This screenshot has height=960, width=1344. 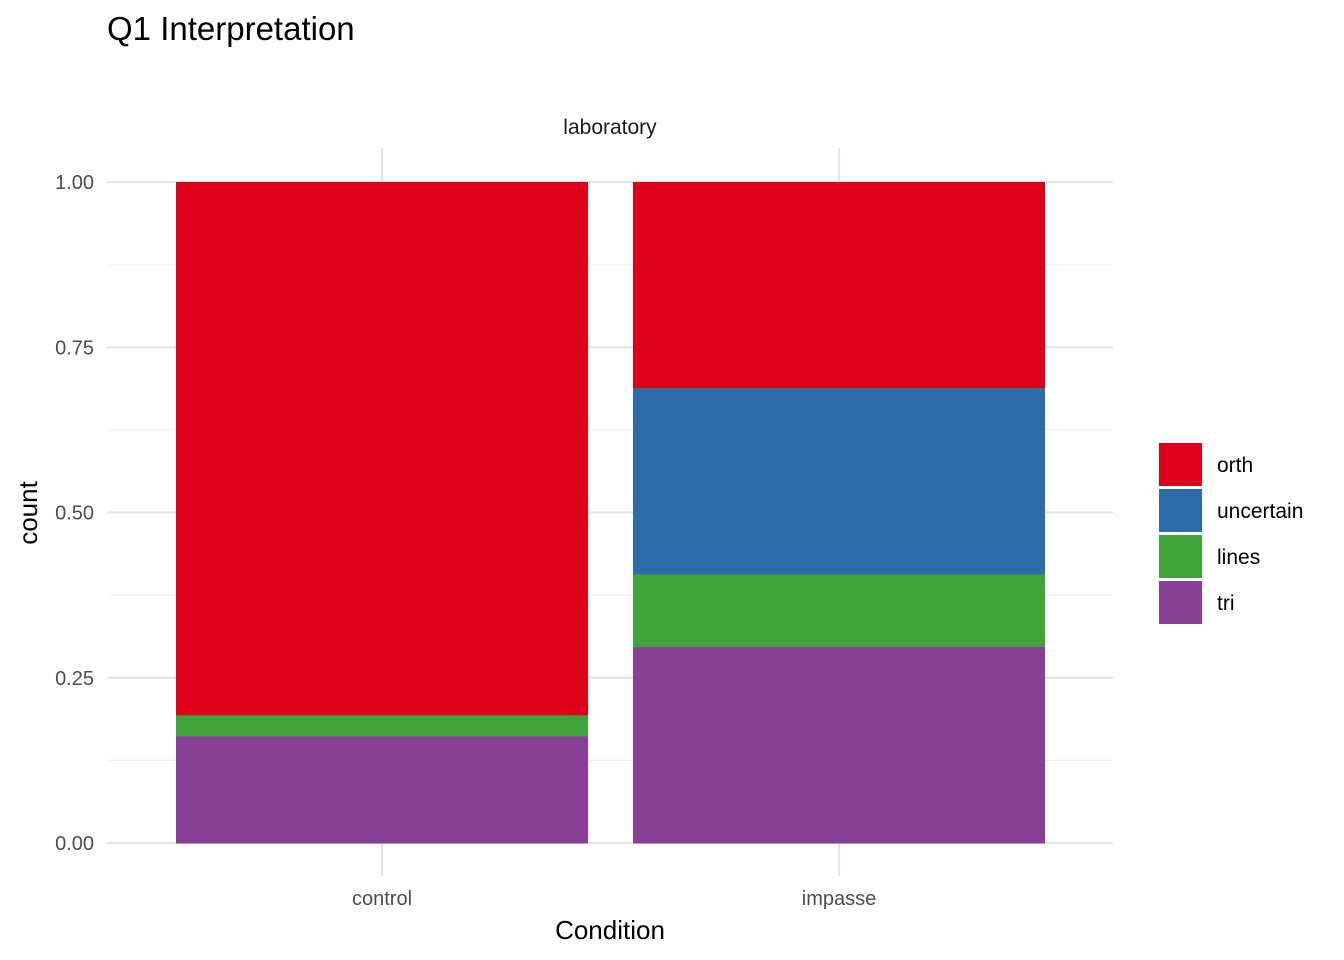 What do you see at coordinates (839, 481) in the screenshot?
I see `bar-segment-impasse-uncertain` at bounding box center [839, 481].